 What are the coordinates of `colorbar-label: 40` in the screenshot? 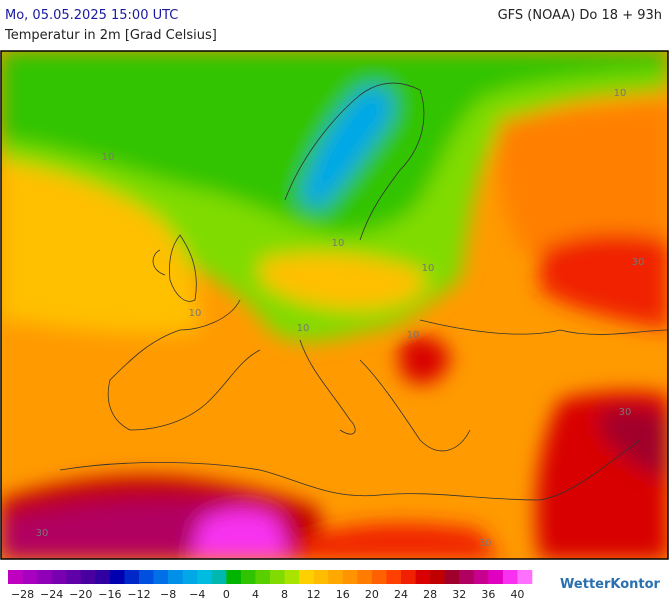 It's located at (517, 594).